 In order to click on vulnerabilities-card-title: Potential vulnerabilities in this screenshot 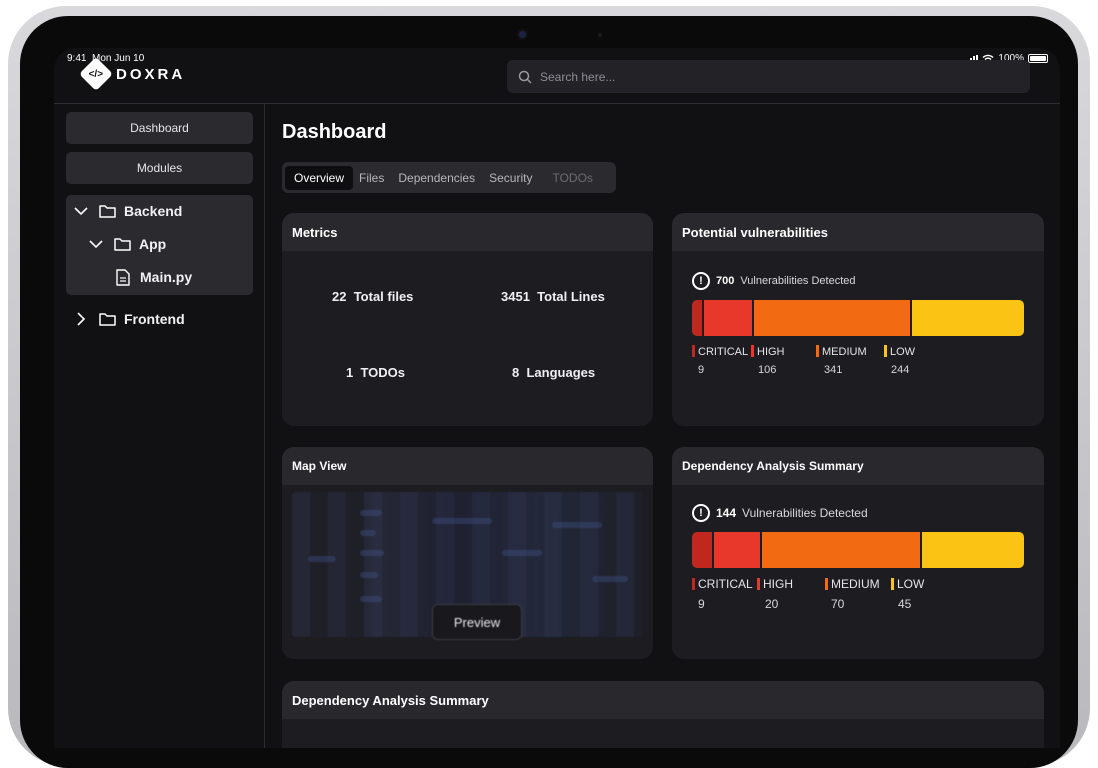, I will do `click(858, 232)`.